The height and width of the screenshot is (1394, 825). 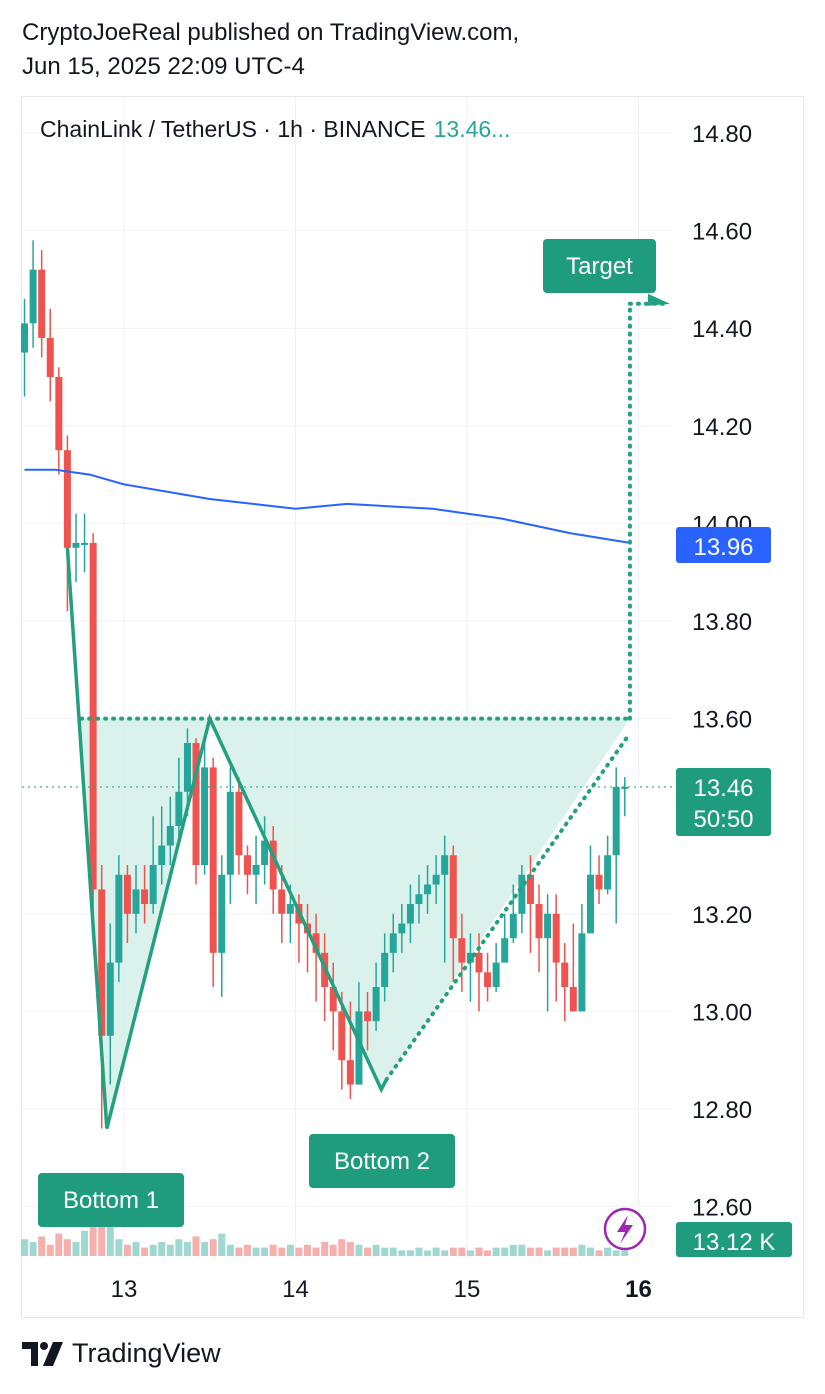 I want to click on target-label-box, so click(x=599, y=266).